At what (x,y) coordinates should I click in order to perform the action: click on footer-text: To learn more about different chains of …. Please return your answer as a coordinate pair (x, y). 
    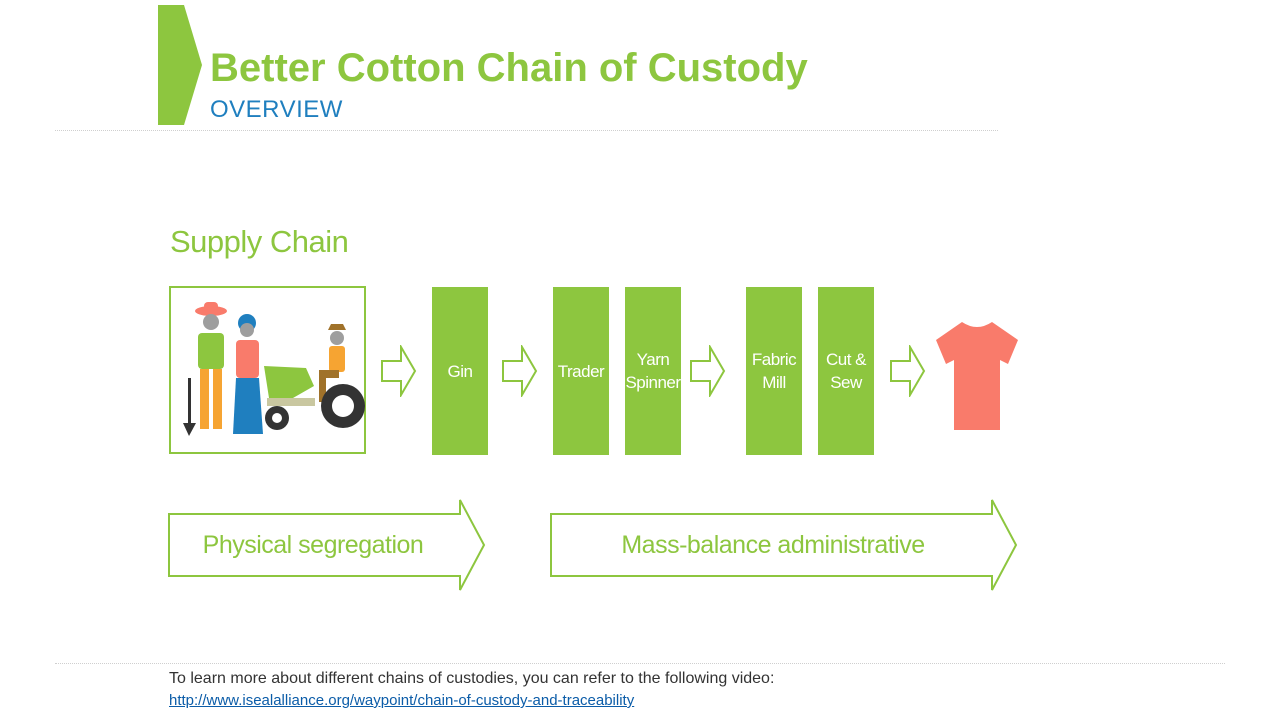
    Looking at the image, I should click on (472, 678).